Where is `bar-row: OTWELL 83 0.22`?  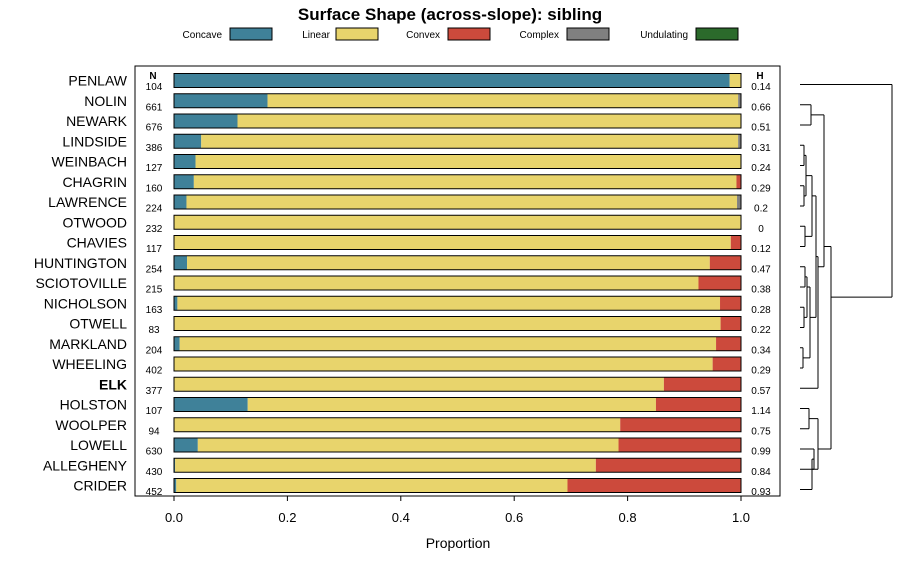
bar-row: OTWELL 83 0.22 is located at coordinates (420, 326).